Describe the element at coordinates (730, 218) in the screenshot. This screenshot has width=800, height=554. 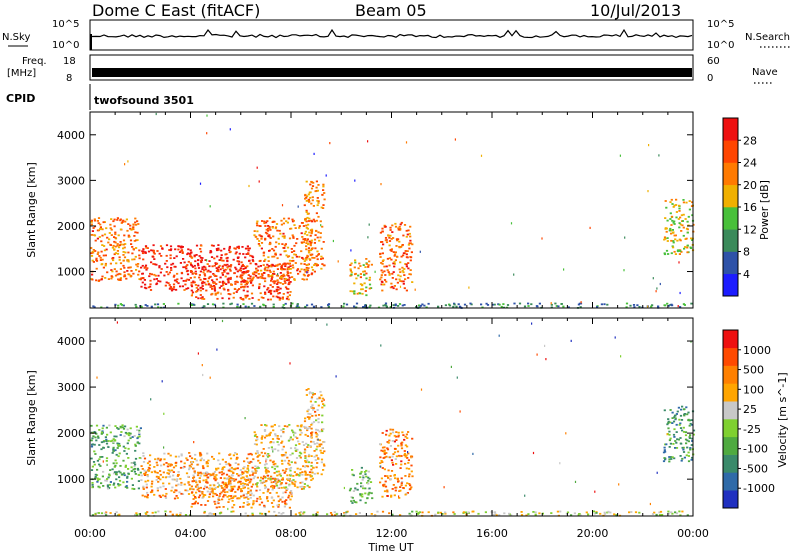
I see `power-colorbar-segment` at that location.